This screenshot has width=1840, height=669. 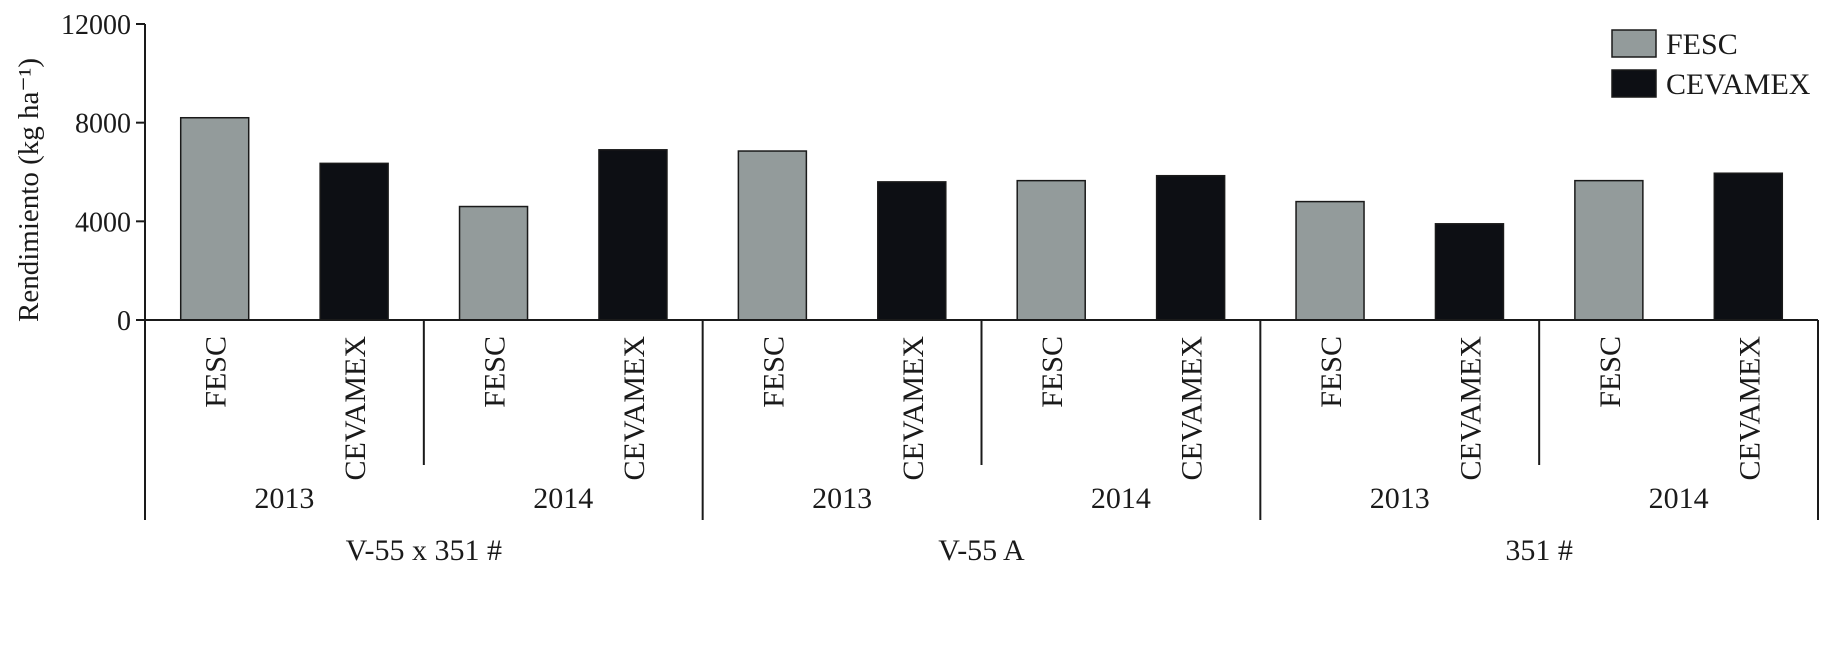 What do you see at coordinates (1702, 44) in the screenshot?
I see `legend-label-fesc: FESC` at bounding box center [1702, 44].